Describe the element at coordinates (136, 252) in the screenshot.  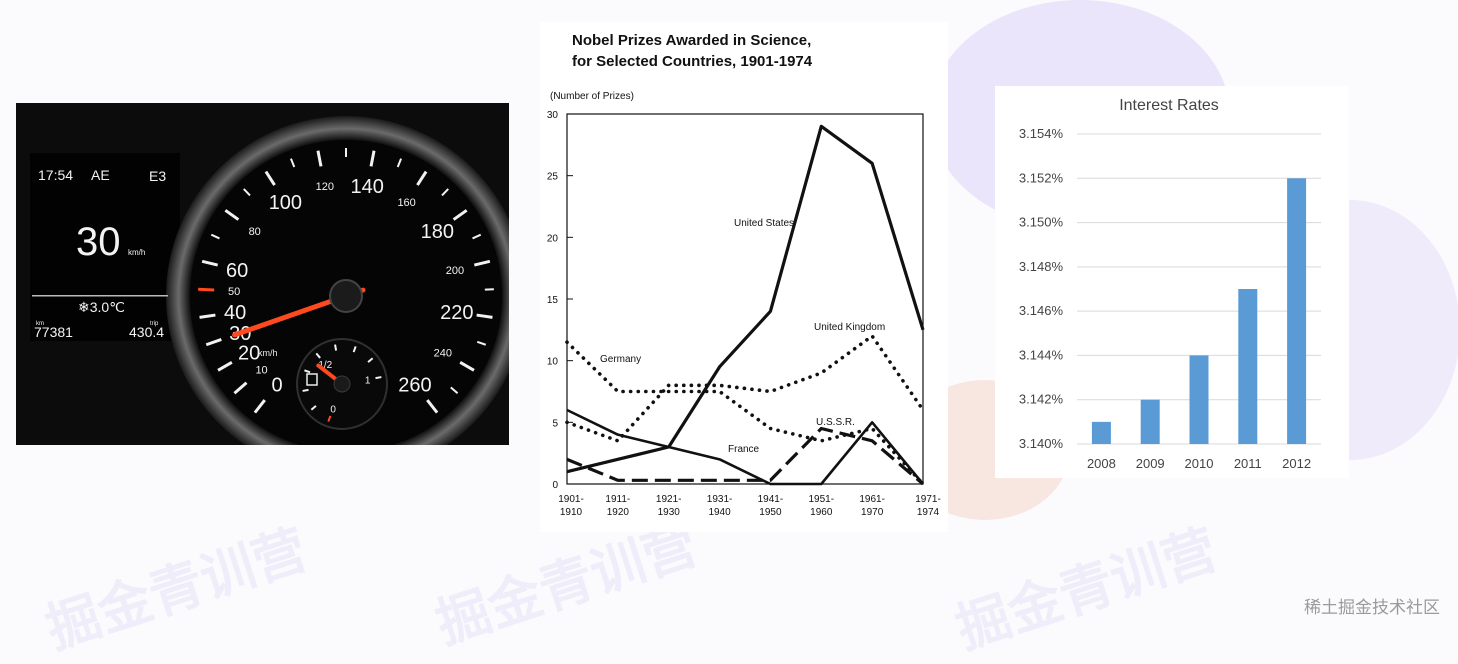
I see `digital-speed-unit: km/h` at that location.